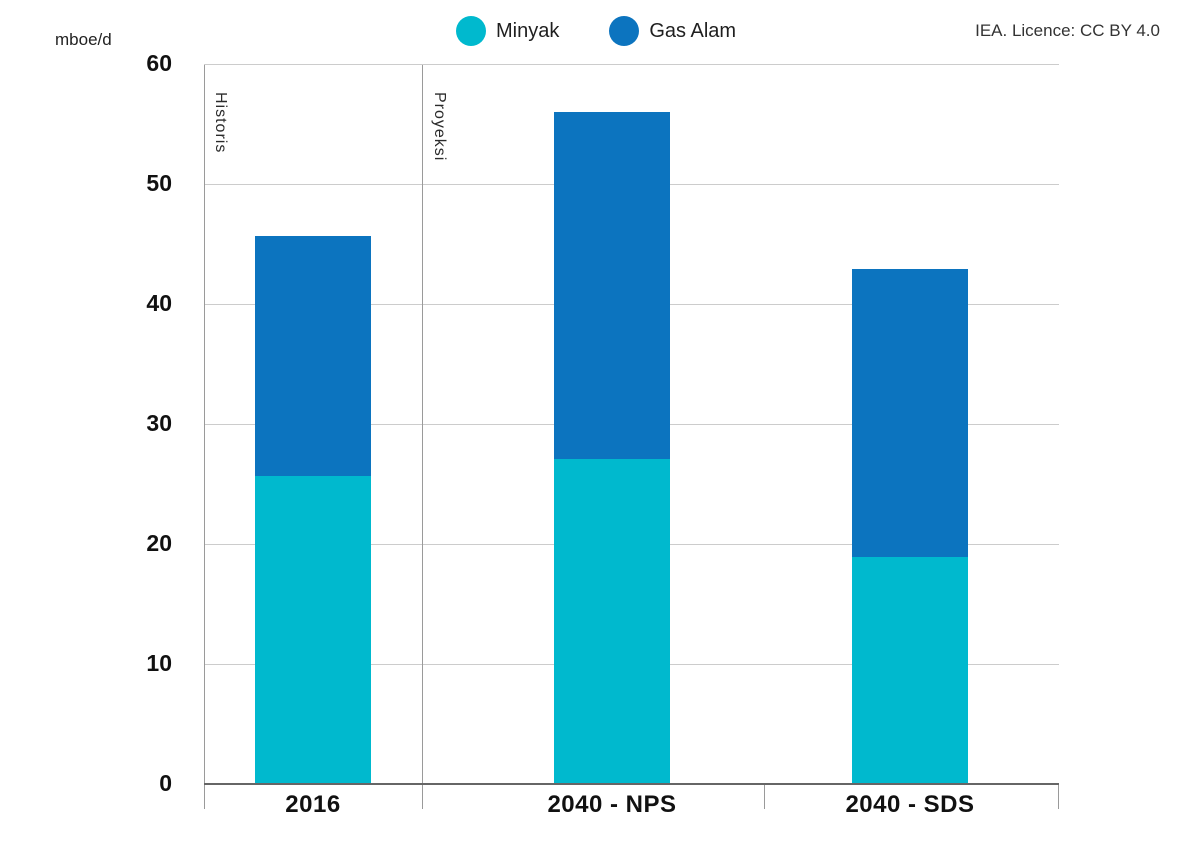 The width and height of the screenshot is (1200, 848). I want to click on y-tick-label-50: 50, so click(159, 183).